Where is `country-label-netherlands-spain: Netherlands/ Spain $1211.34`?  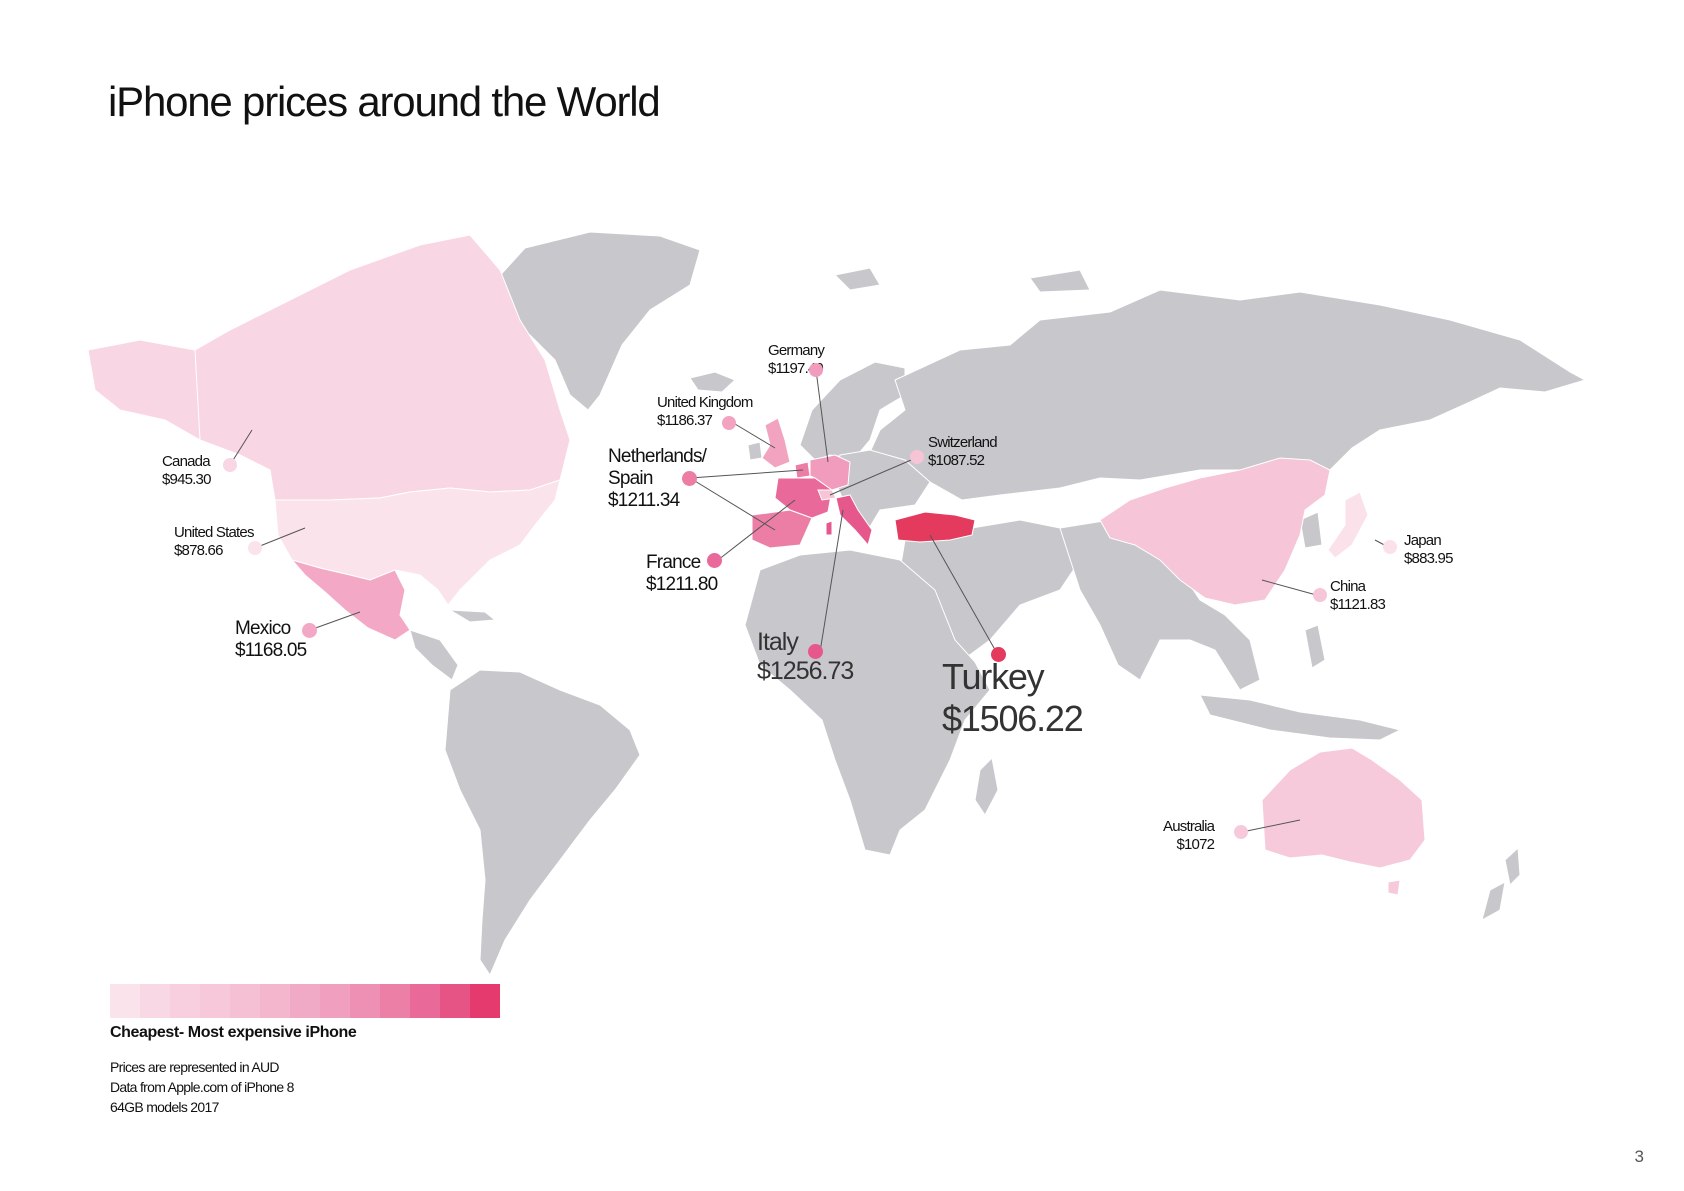 country-label-netherlands-spain: Netherlands/ Spain $1211.34 is located at coordinates (658, 479).